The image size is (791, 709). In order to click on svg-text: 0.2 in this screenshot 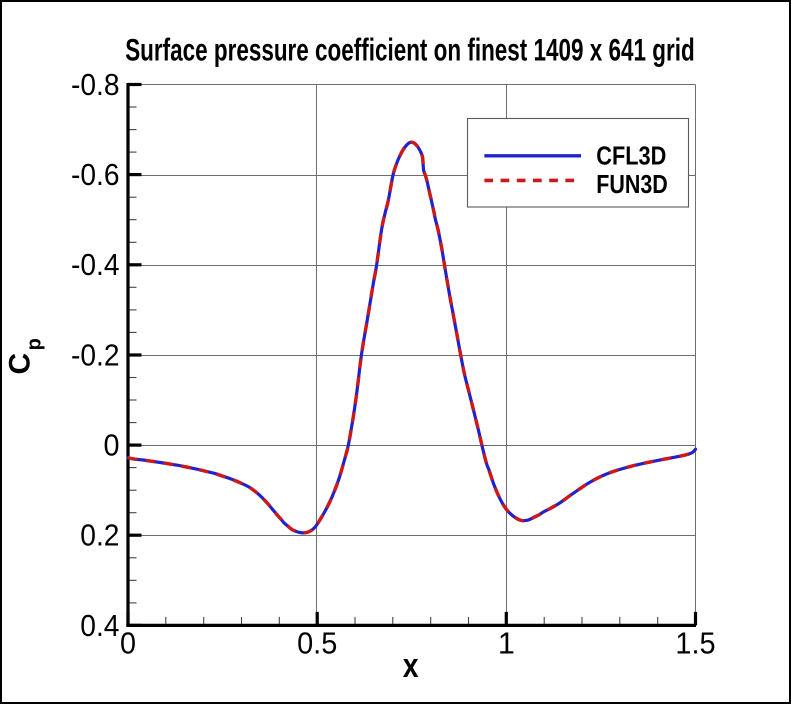, I will do `click(99, 536)`.